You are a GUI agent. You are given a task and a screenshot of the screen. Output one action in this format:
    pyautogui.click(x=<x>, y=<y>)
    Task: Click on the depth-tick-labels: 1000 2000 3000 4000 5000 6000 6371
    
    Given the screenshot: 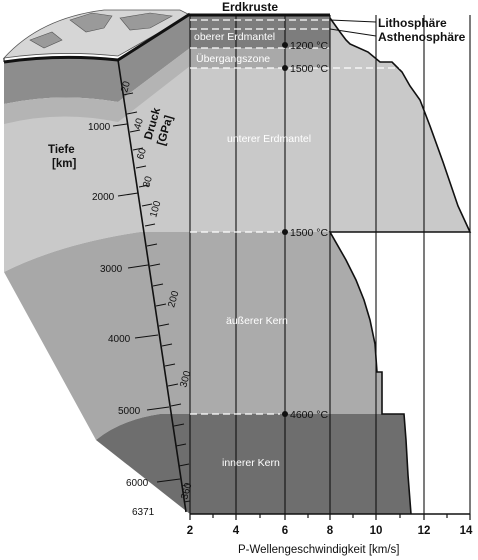 What is the action you would take?
    pyautogui.click(x=121, y=320)
    